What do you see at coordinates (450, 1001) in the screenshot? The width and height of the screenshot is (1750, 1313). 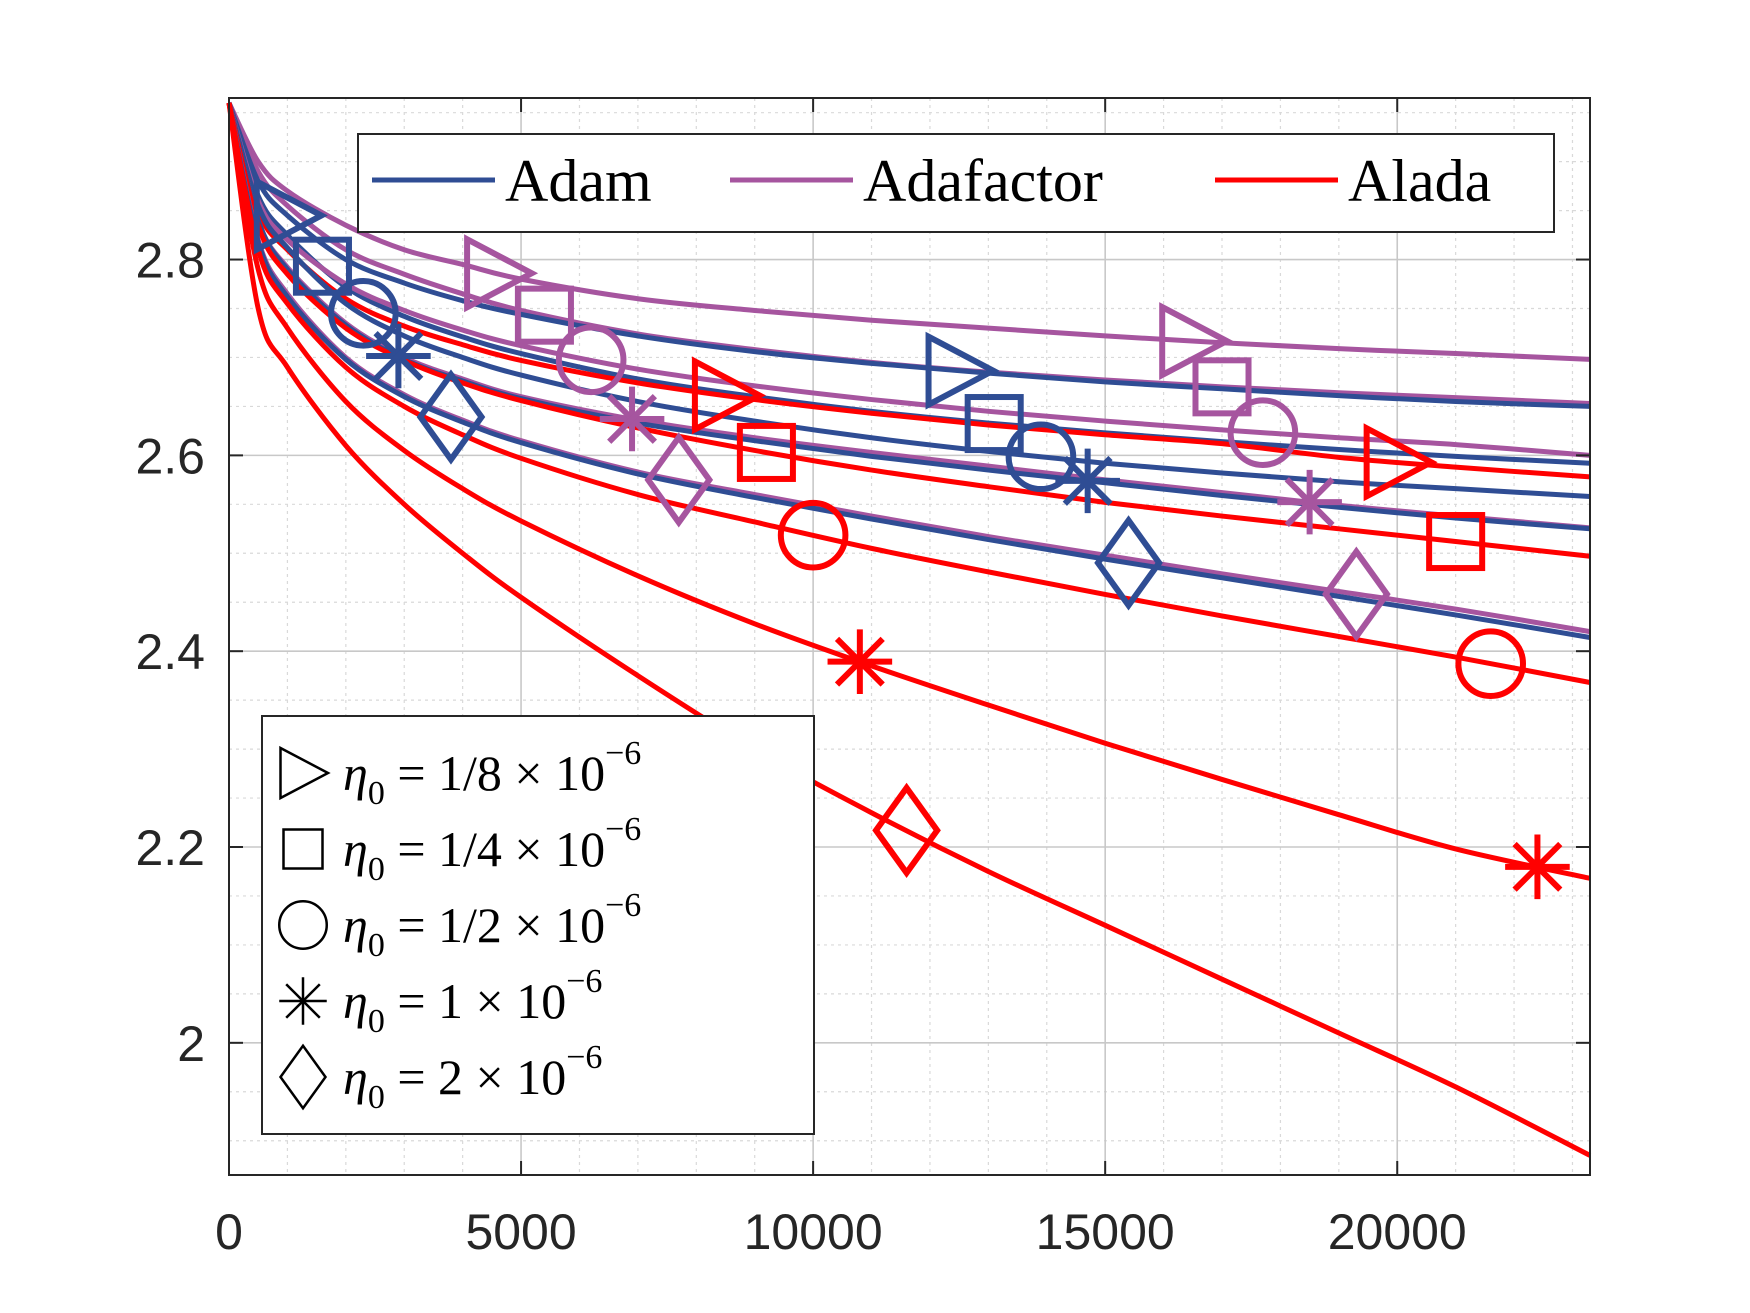 I see `legend-frac-3: 1` at bounding box center [450, 1001].